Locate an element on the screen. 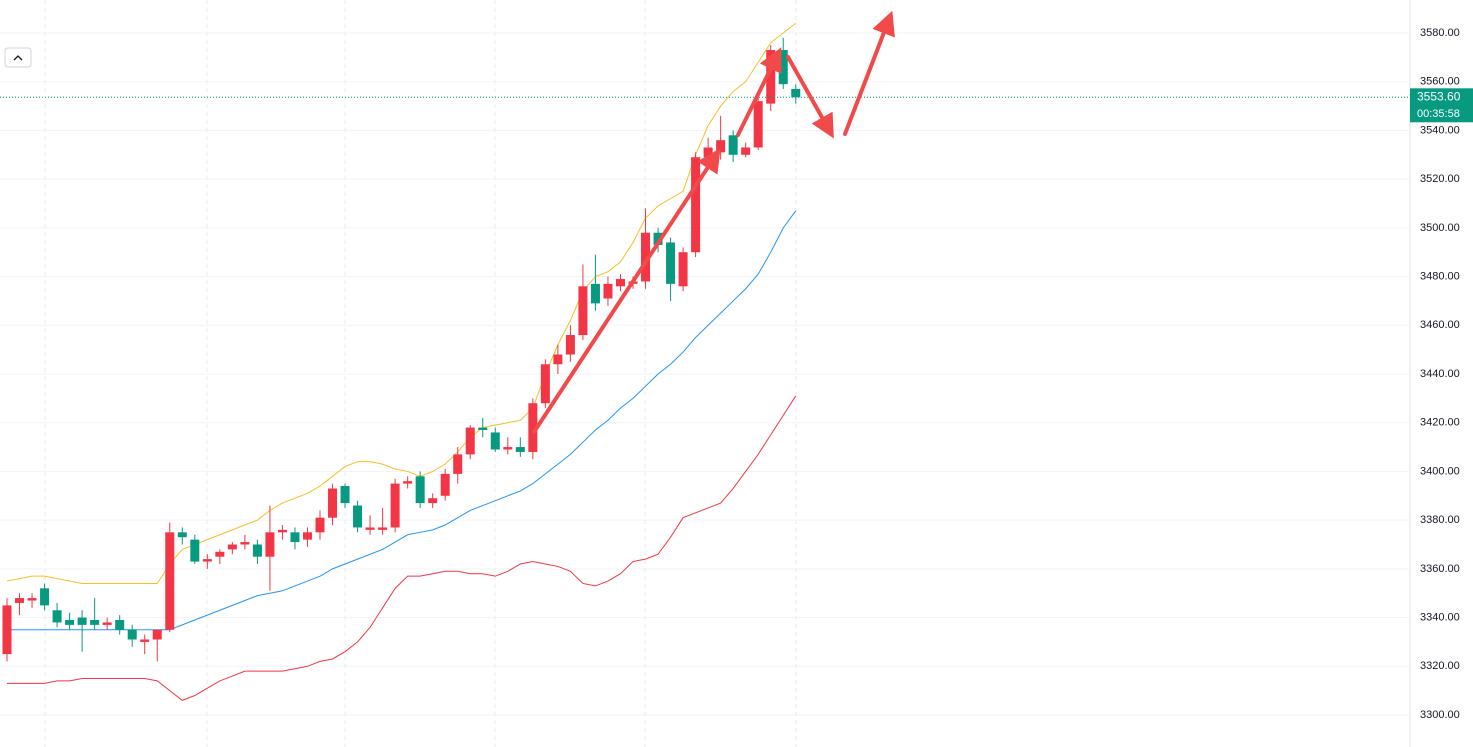 This screenshot has width=1473, height=747. y-tick-label: 3320.00 is located at coordinates (1440, 666).